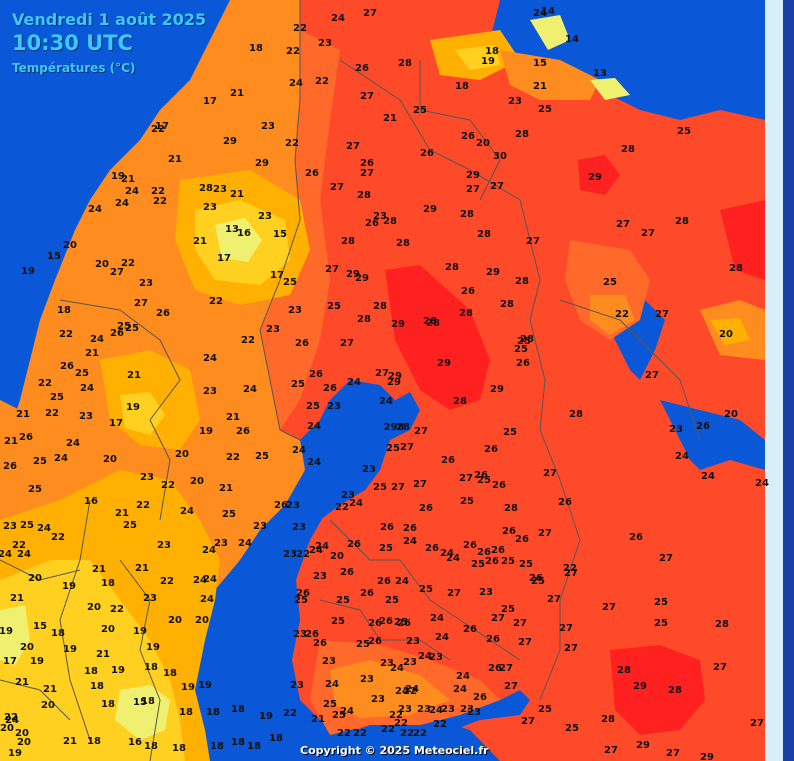 The width and height of the screenshot is (794, 761). I want to click on temperature-value: 14, so click(548, 11).